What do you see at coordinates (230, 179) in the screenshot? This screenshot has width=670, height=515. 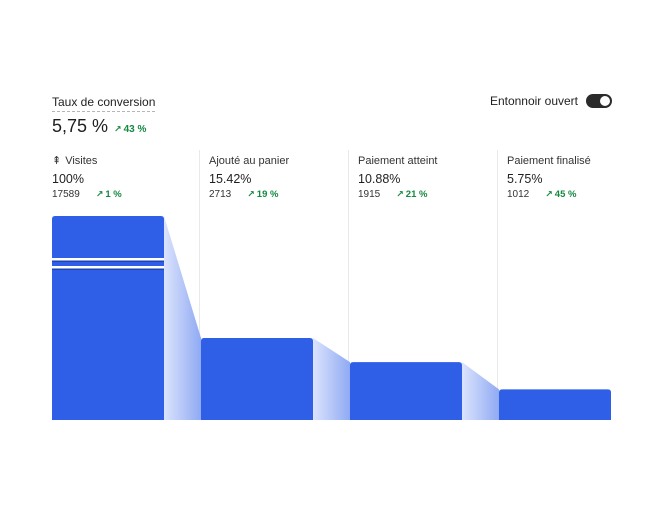 I see `step-percent: 15.42%` at bounding box center [230, 179].